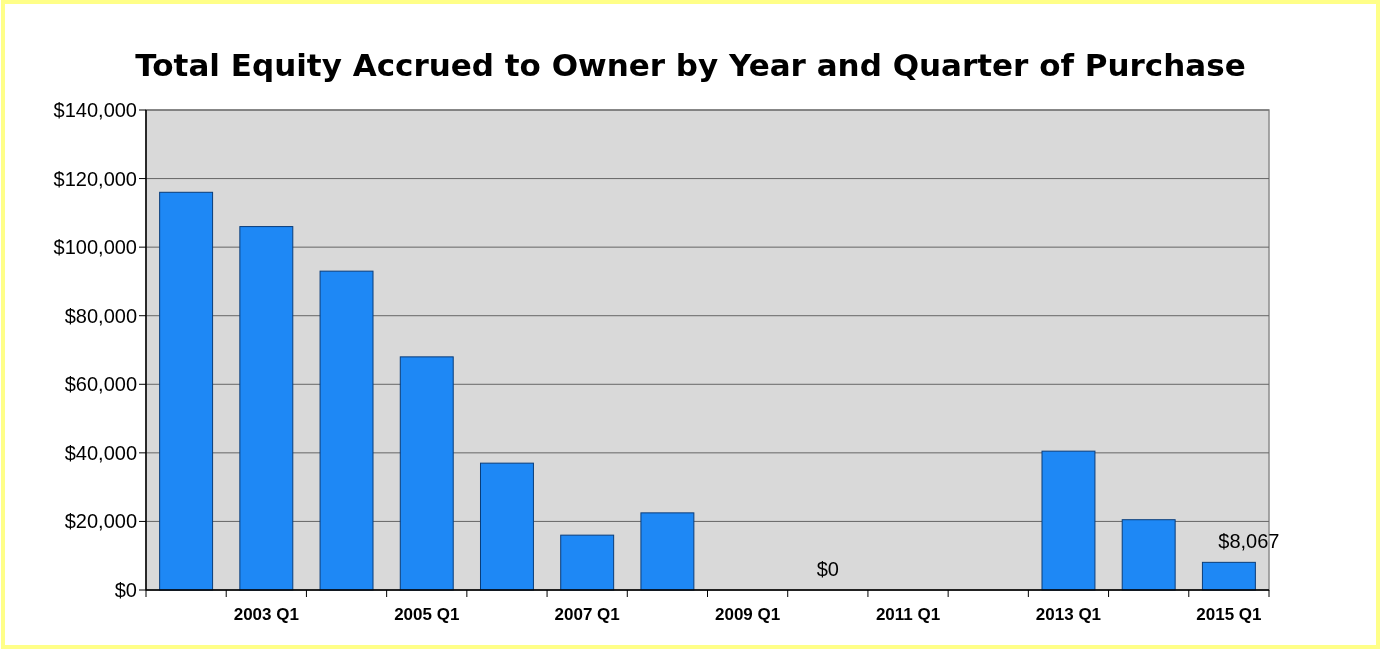 The width and height of the screenshot is (1381, 649). What do you see at coordinates (100, 384) in the screenshot?
I see `y-tick-label: $60,000` at bounding box center [100, 384].